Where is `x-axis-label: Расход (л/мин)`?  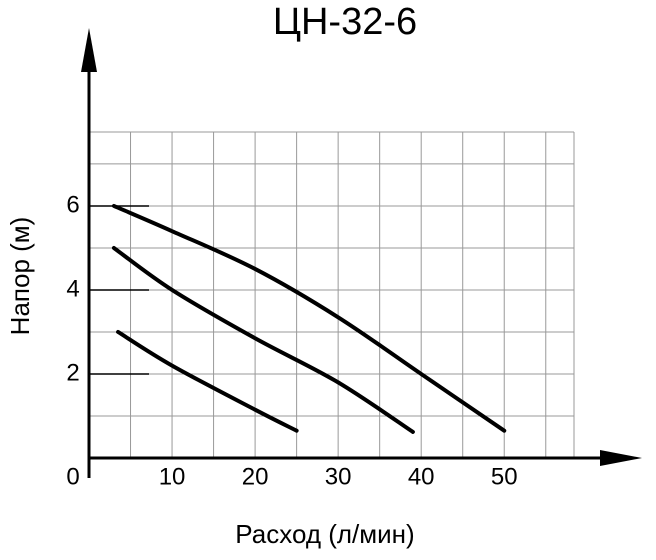
x-axis-label: Расход (л/мин) is located at coordinates (324, 534).